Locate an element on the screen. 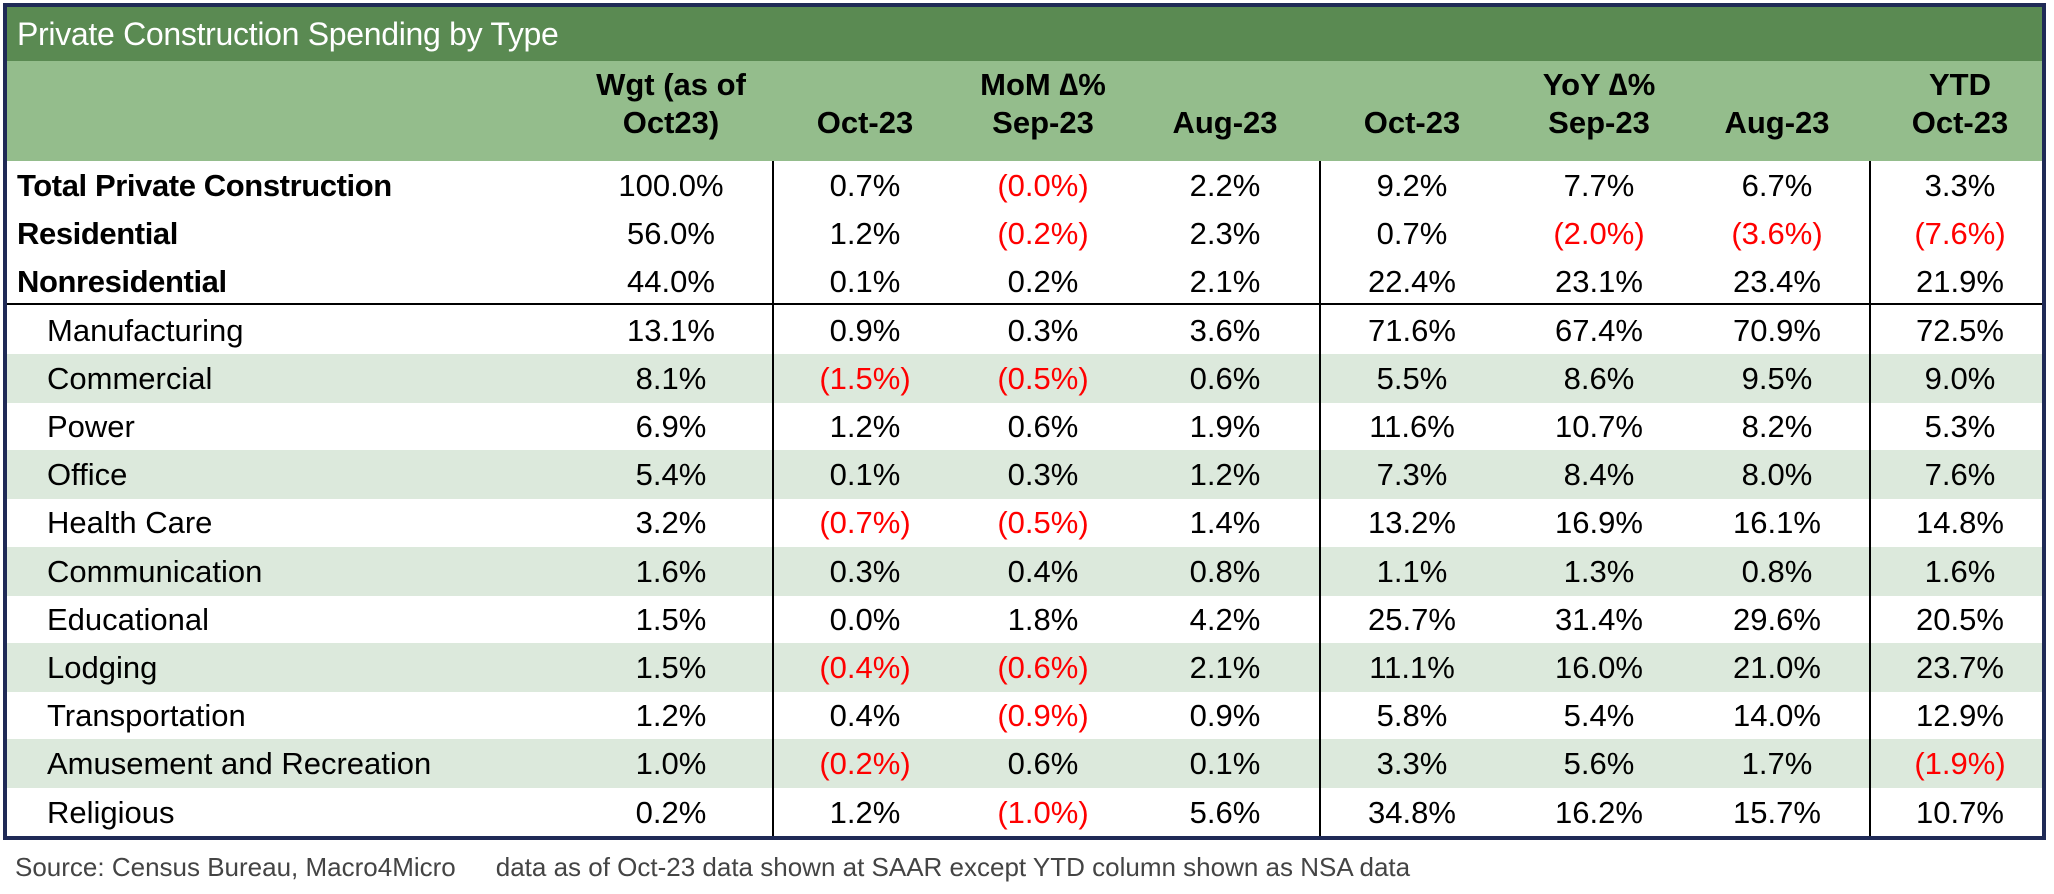 This screenshot has width=2054, height=894. cell-wgt: 1.2% is located at coordinates (671, 716).